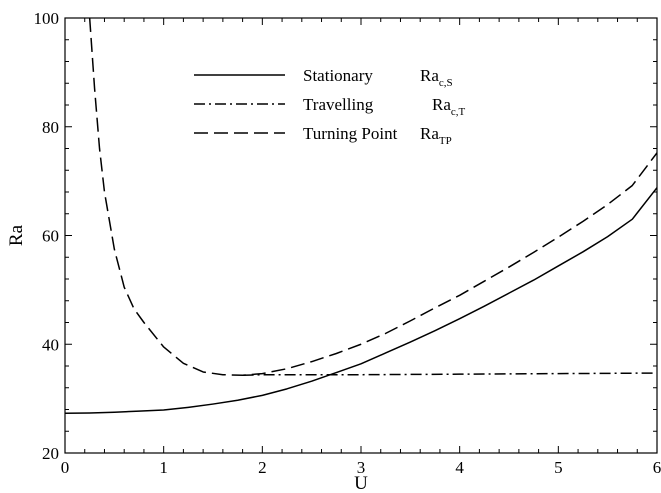 The height and width of the screenshot is (493, 661). I want to click on legend-symbol: RaTP, so click(436, 135).